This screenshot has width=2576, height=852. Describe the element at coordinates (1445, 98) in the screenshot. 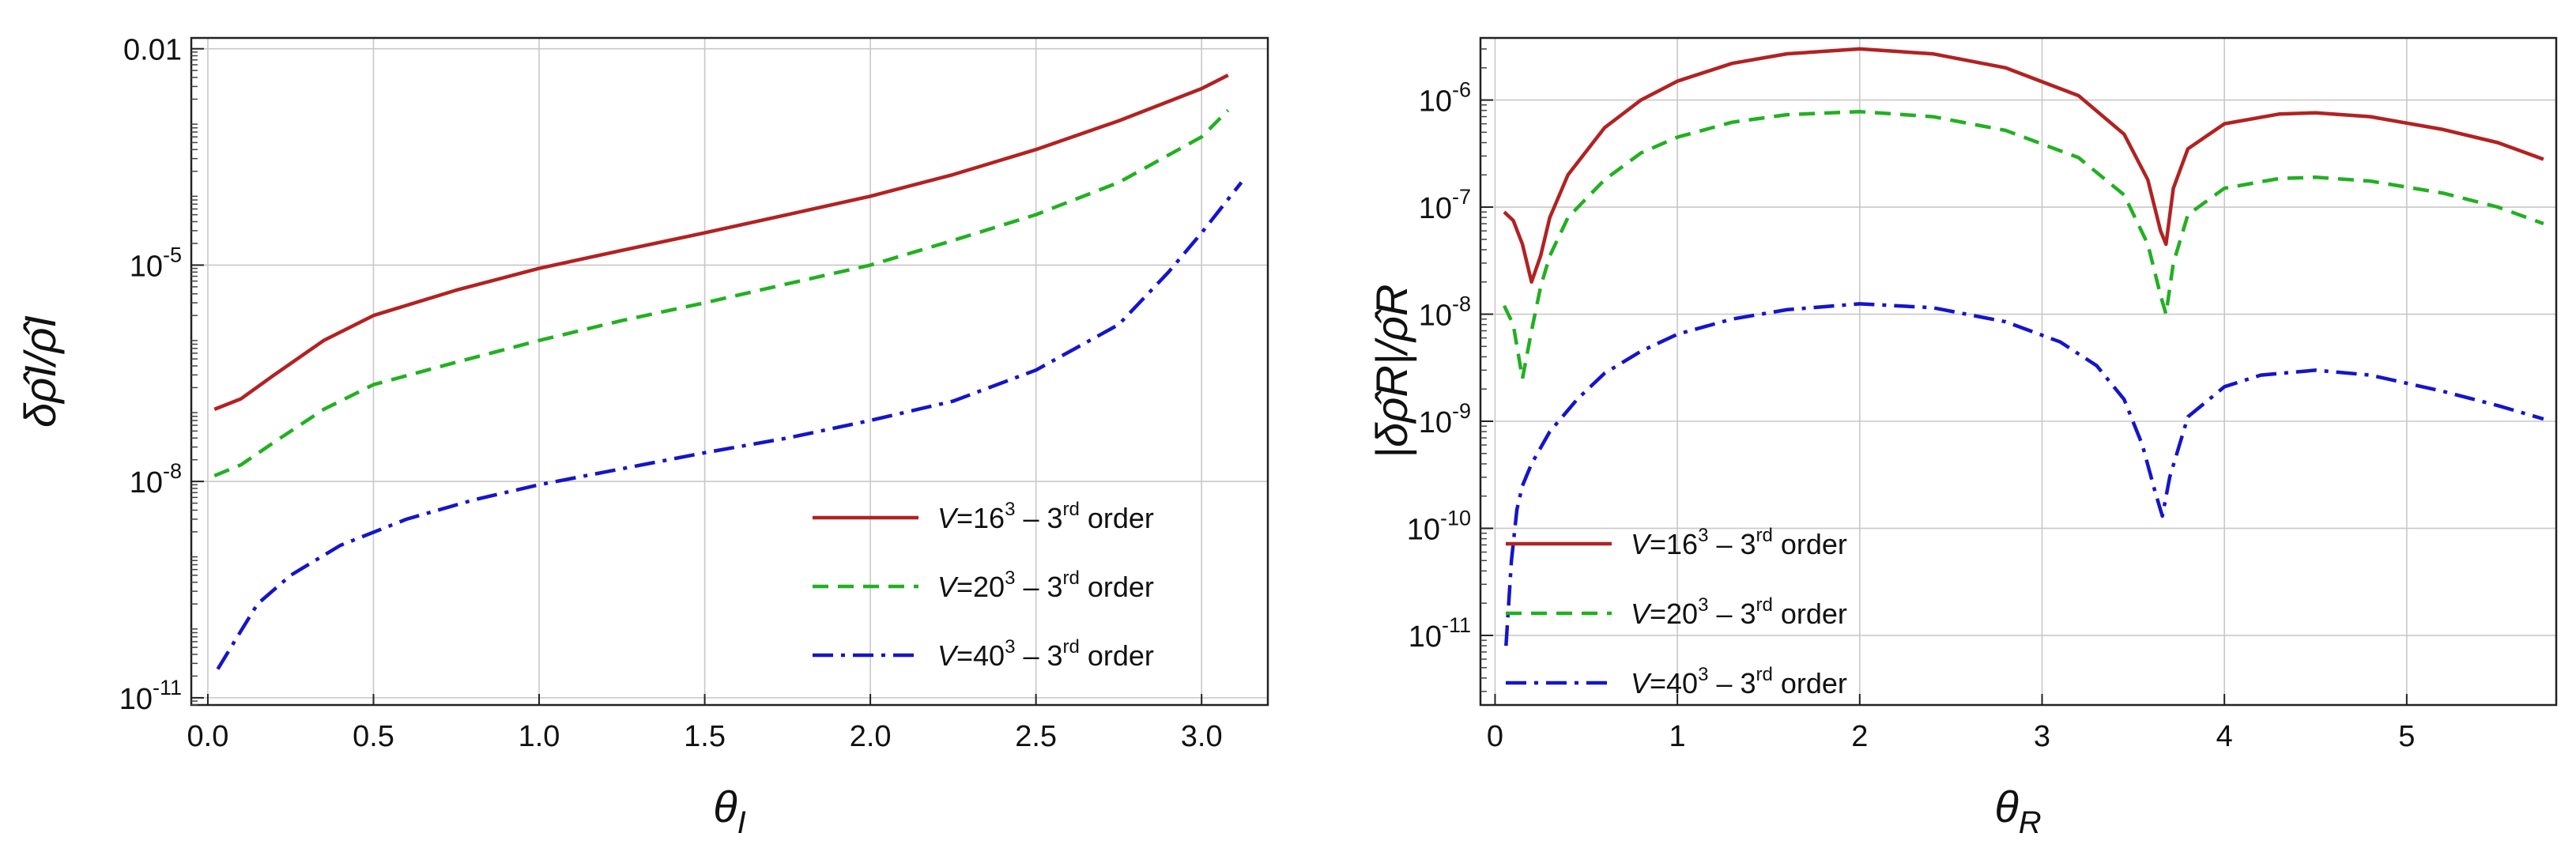

I see `right-y-tick-label: 10⁻⁶` at that location.